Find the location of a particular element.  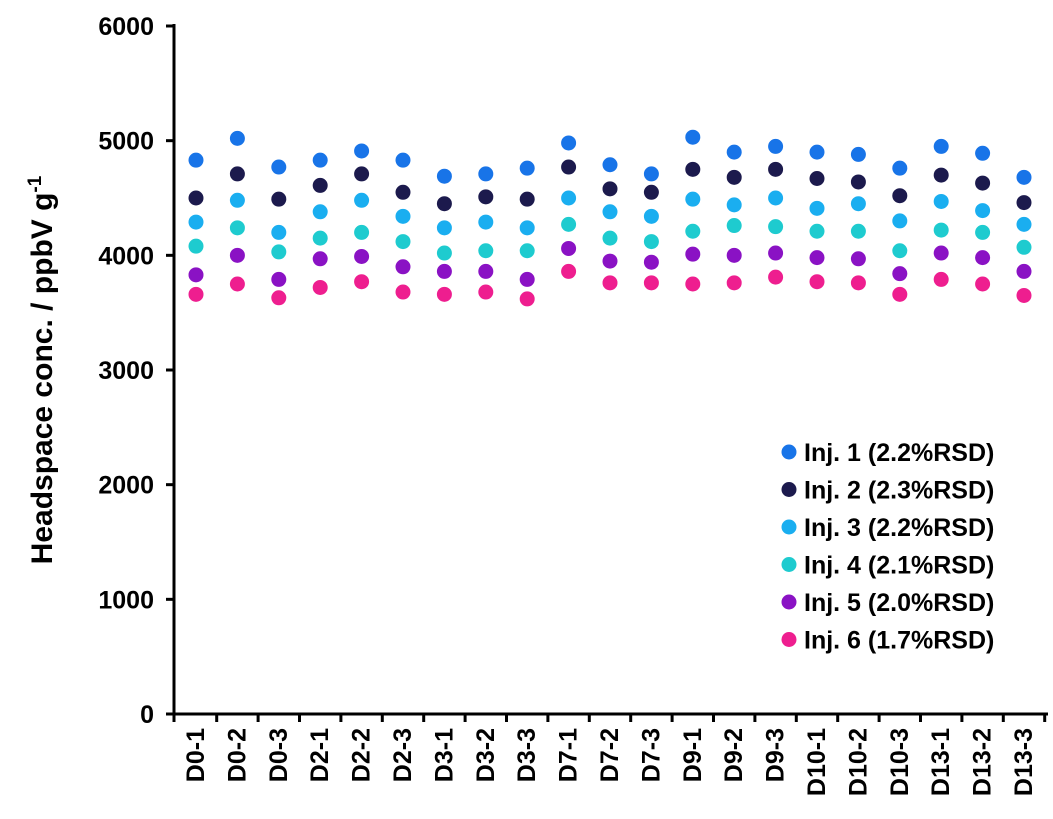

y-tick-label: 1000 is located at coordinates (126, 600).